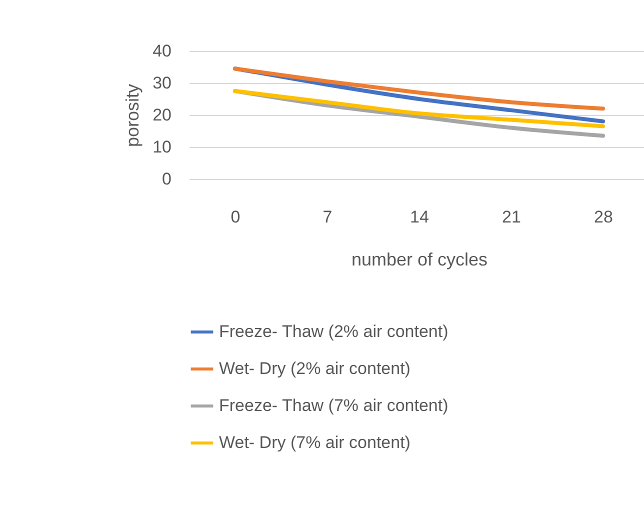  Describe the element at coordinates (162, 83) in the screenshot. I see `y-tick-label: 30` at that location.